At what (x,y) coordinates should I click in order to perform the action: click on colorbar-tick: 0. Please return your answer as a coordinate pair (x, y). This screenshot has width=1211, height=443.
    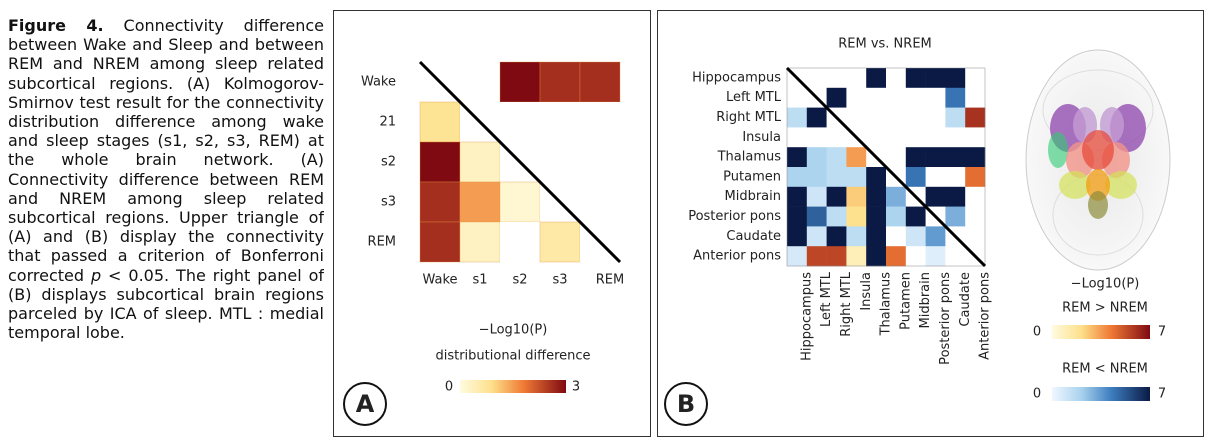
    Looking at the image, I should click on (449, 387).